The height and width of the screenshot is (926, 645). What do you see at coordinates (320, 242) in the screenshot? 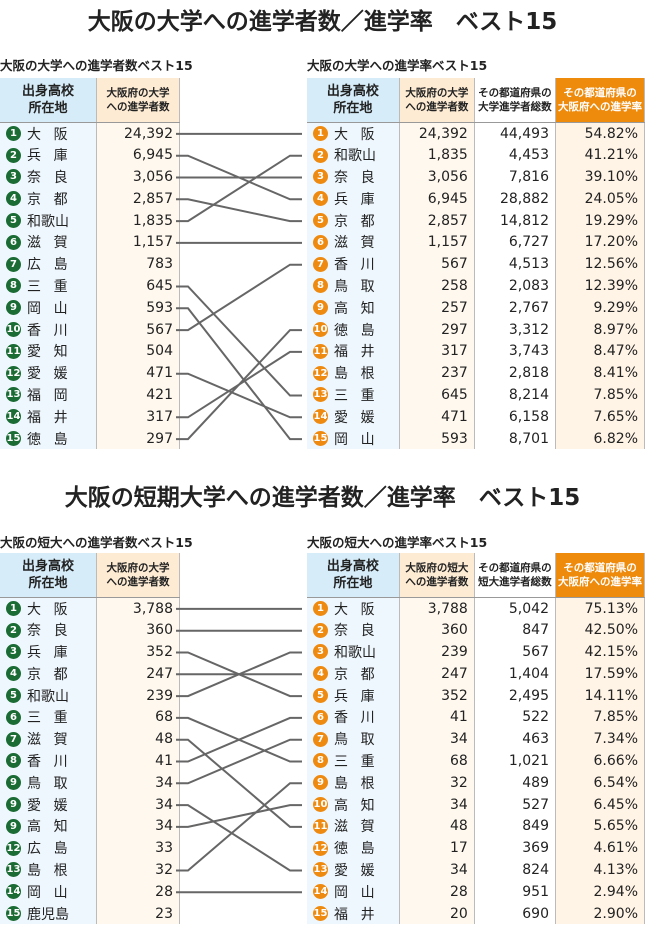
I see `rank-badge-icon: 6` at bounding box center [320, 242].